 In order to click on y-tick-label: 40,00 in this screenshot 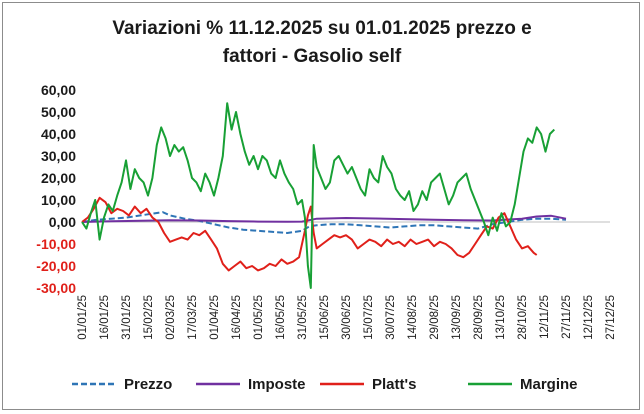, I will do `click(58, 134)`.